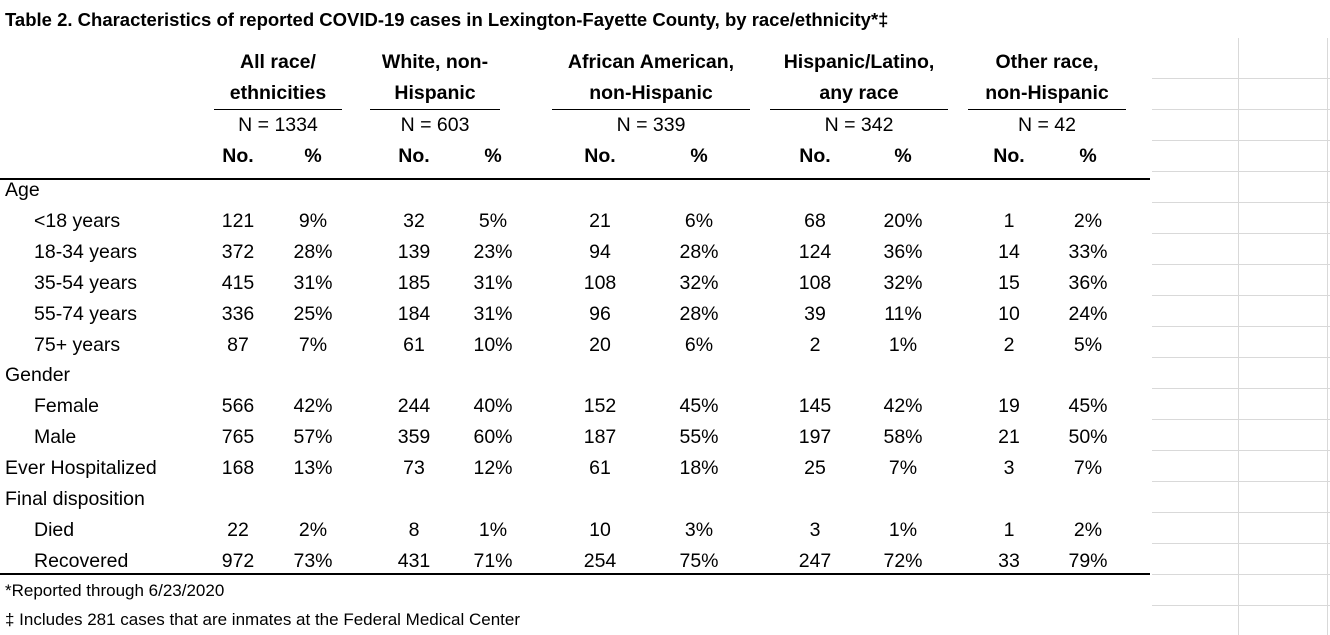  What do you see at coordinates (414, 220) in the screenshot?
I see `cell-count: 32` at bounding box center [414, 220].